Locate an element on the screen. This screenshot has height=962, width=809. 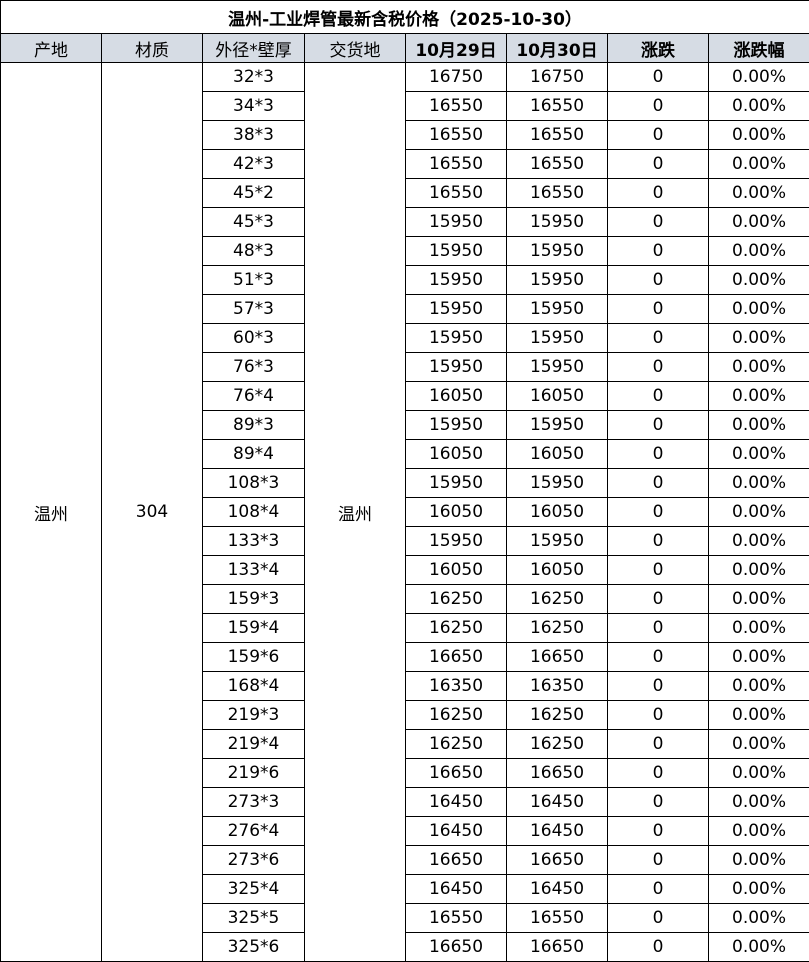
spec-cell: 276*4 is located at coordinates (254, 831).